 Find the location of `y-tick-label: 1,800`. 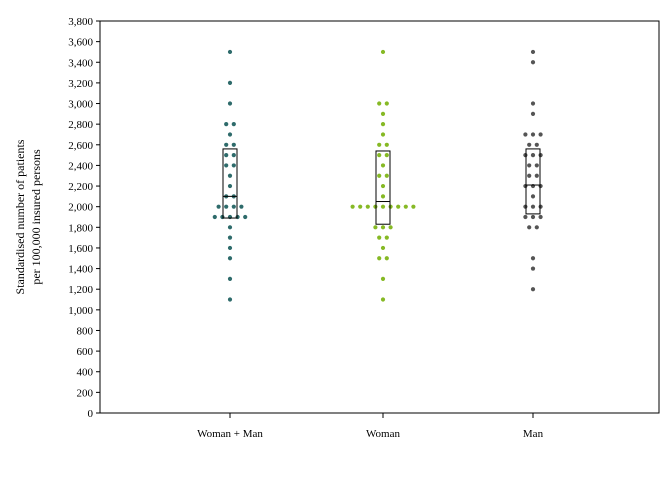

y-tick-label: 1,800 is located at coordinates (80, 228).